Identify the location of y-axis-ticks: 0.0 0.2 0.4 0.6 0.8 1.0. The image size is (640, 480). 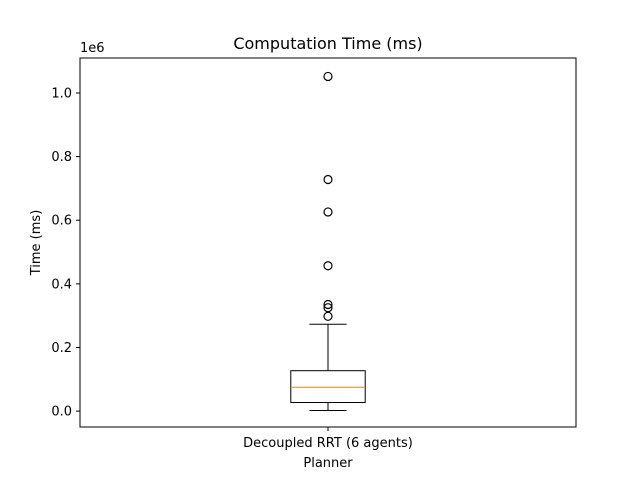
(65, 253).